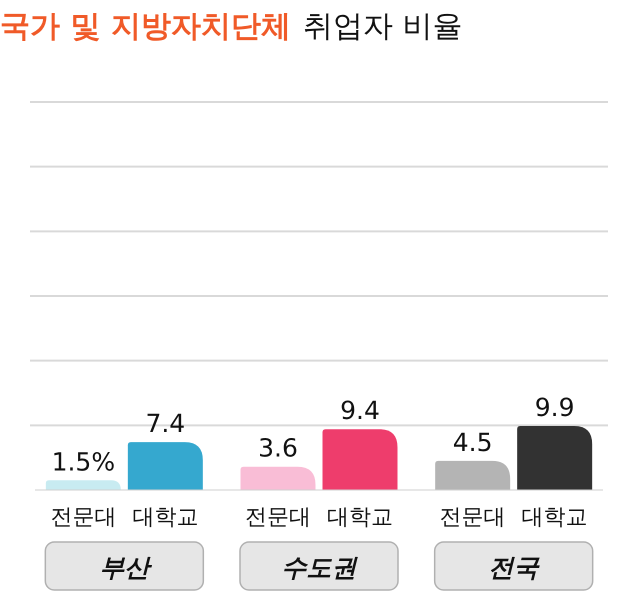 Image resolution: width=640 pixels, height=604 pixels. What do you see at coordinates (320, 567) in the screenshot?
I see `text: 수도권` at bounding box center [320, 567].